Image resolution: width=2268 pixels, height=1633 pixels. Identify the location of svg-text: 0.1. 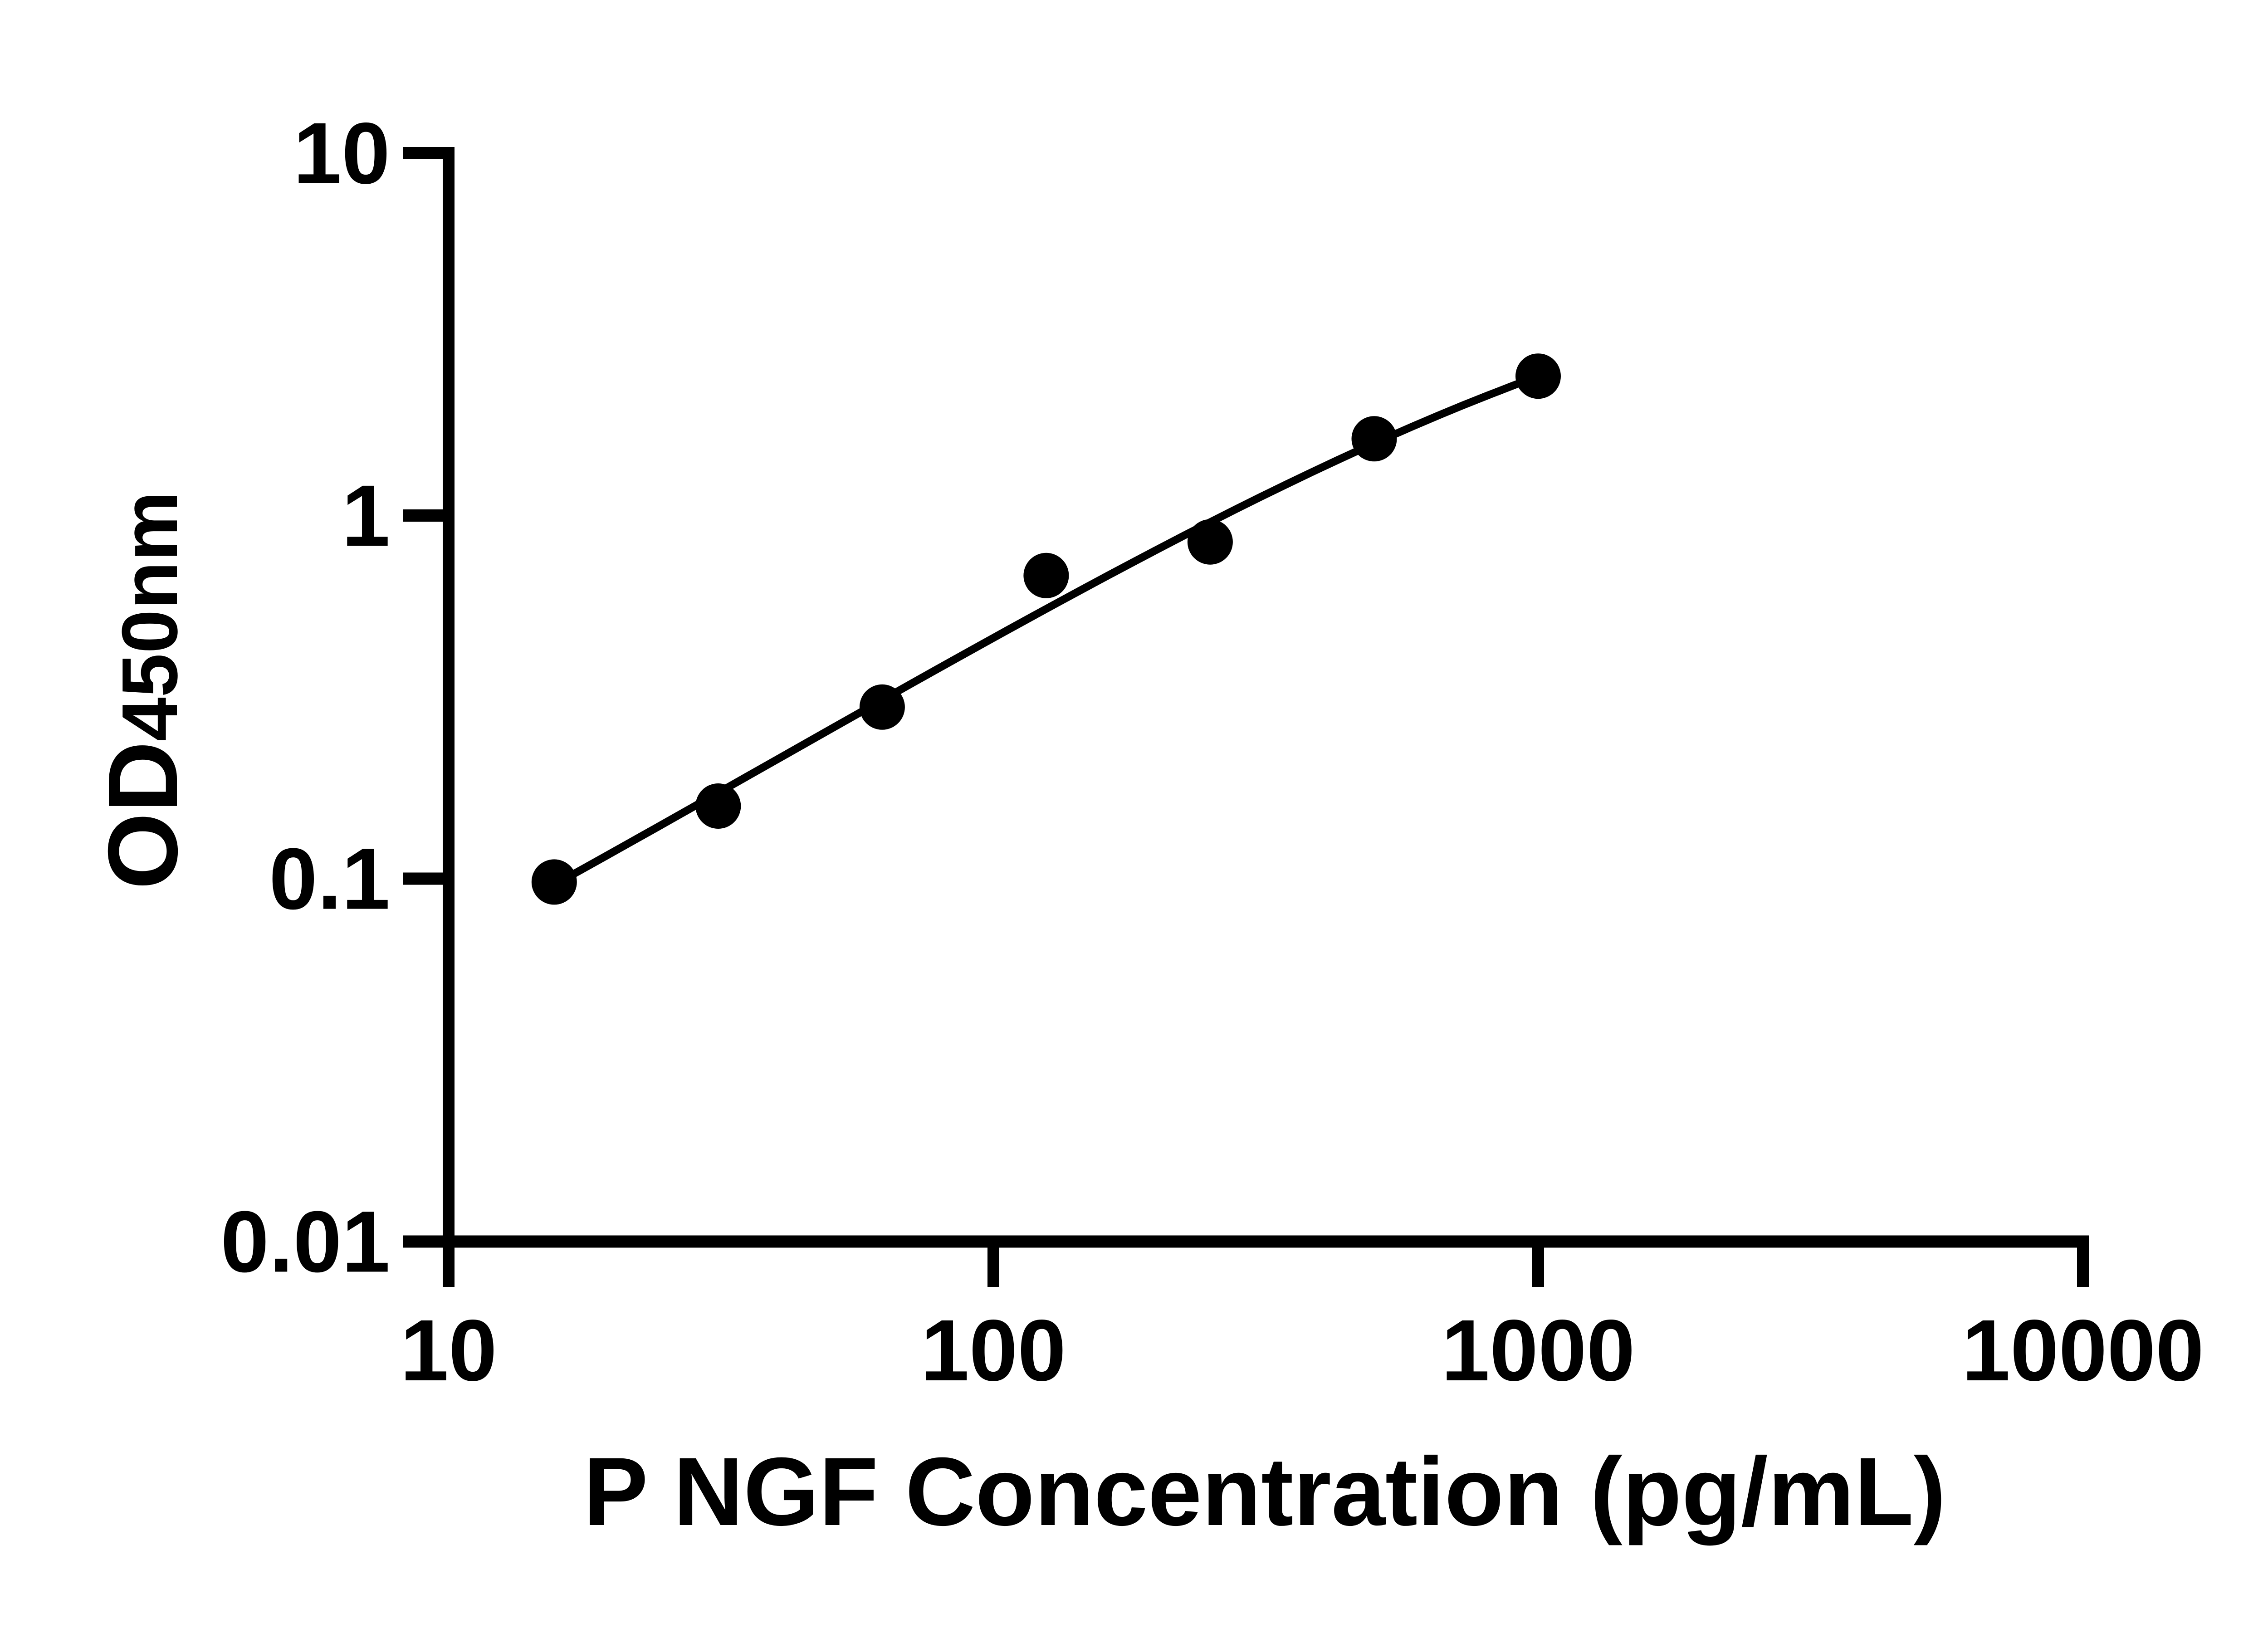
(330, 879).